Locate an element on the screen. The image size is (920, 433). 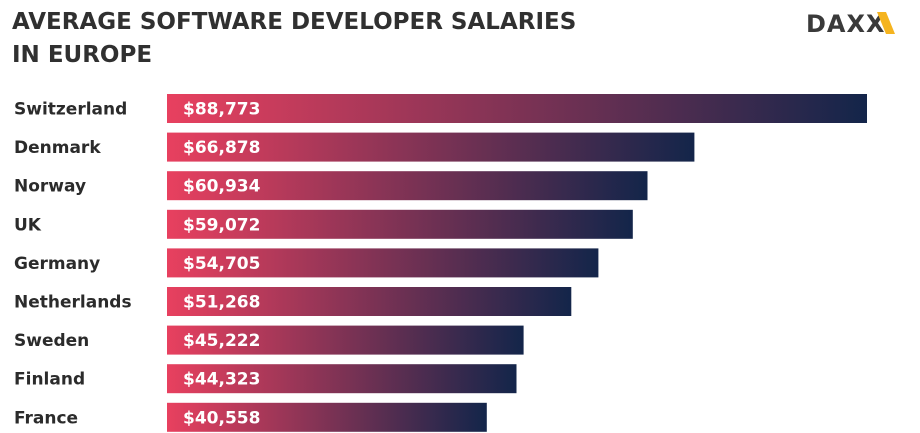
bar-sweden is located at coordinates (345, 340).